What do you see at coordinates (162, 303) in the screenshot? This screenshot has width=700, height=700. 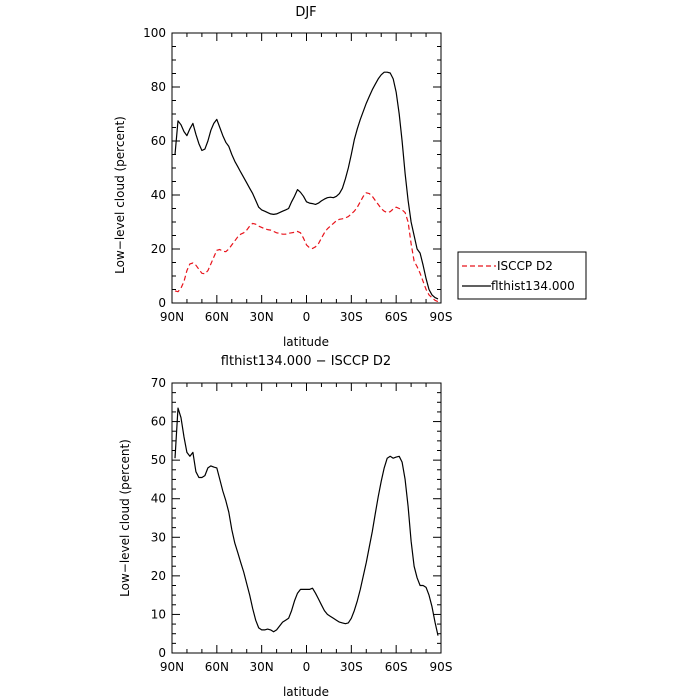 I see `chart-top-ytick-label: 0` at bounding box center [162, 303].